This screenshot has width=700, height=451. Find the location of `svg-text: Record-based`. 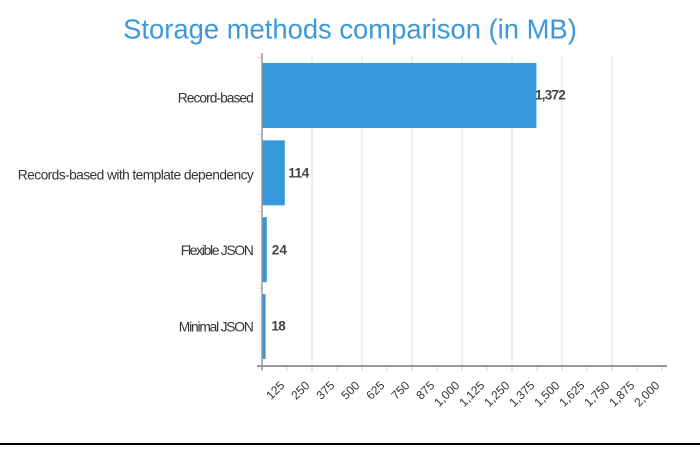

svg-text: Record-based is located at coordinates (216, 98).